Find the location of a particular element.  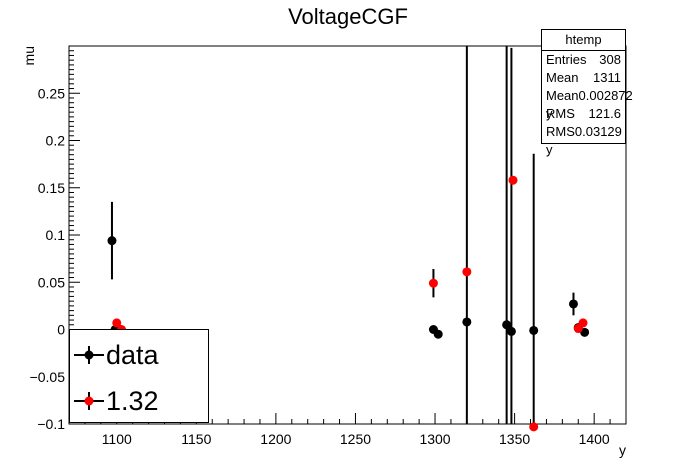

legend-entry-data: data is located at coordinates (139, 355).